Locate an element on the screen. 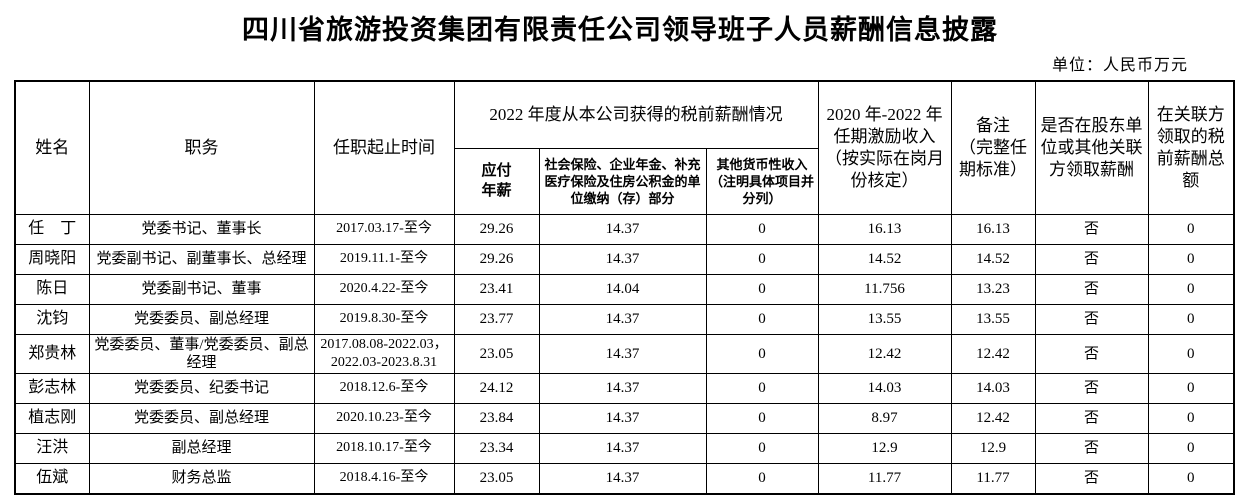 Image resolution: width=1240 pixels, height=504 pixels. table-cell: 2019.11.1-至今 is located at coordinates (384, 259).